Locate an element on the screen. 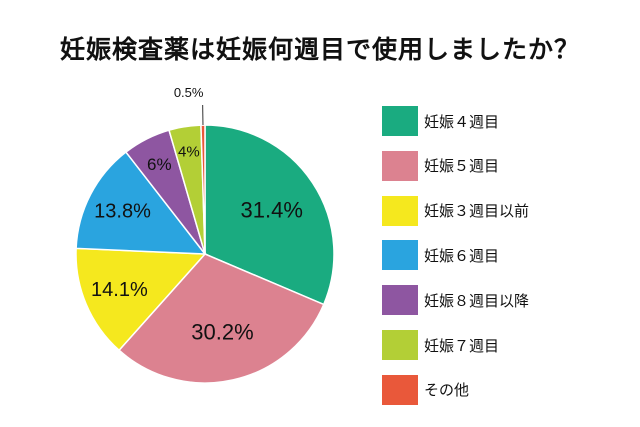 The height and width of the screenshot is (427, 640). legend-label: 妊娠５週目 is located at coordinates (462, 166).